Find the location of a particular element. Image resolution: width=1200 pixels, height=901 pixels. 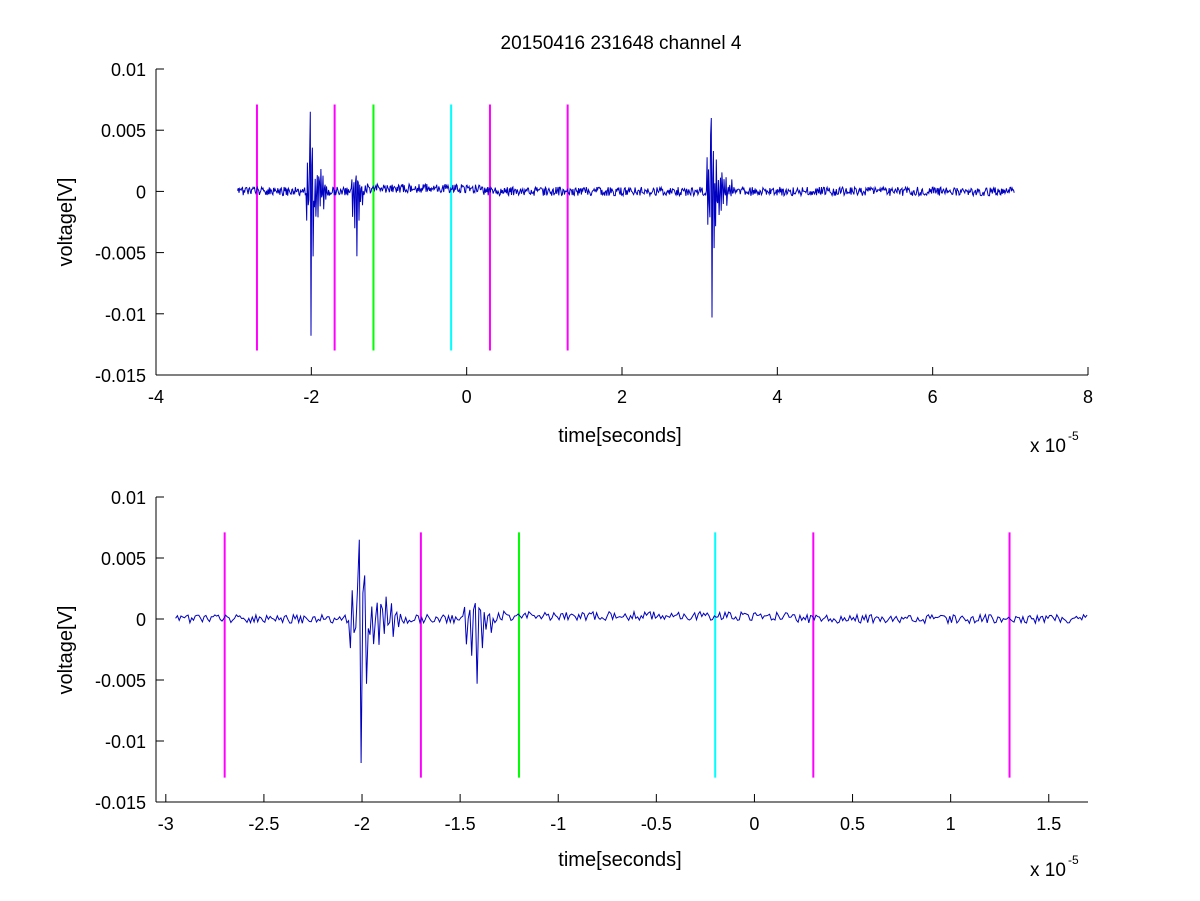

chart-title: 20150416 231648 channel 4 is located at coordinates (621, 43).